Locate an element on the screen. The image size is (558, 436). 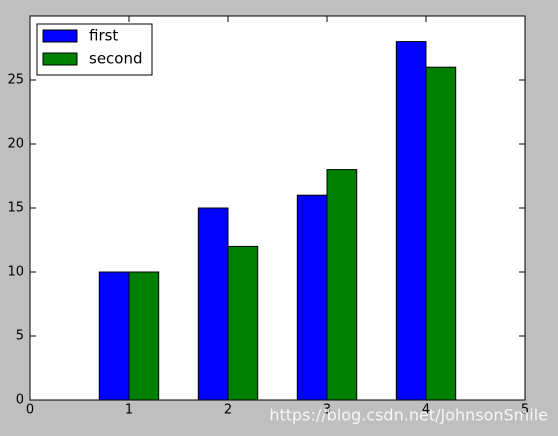
y-tick-label: 10 is located at coordinates (15, 272).